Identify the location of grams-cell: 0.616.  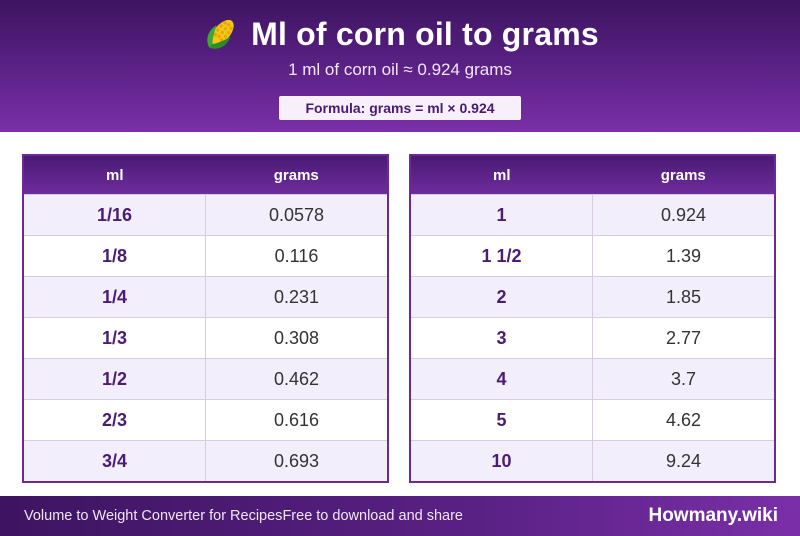
(296, 419).